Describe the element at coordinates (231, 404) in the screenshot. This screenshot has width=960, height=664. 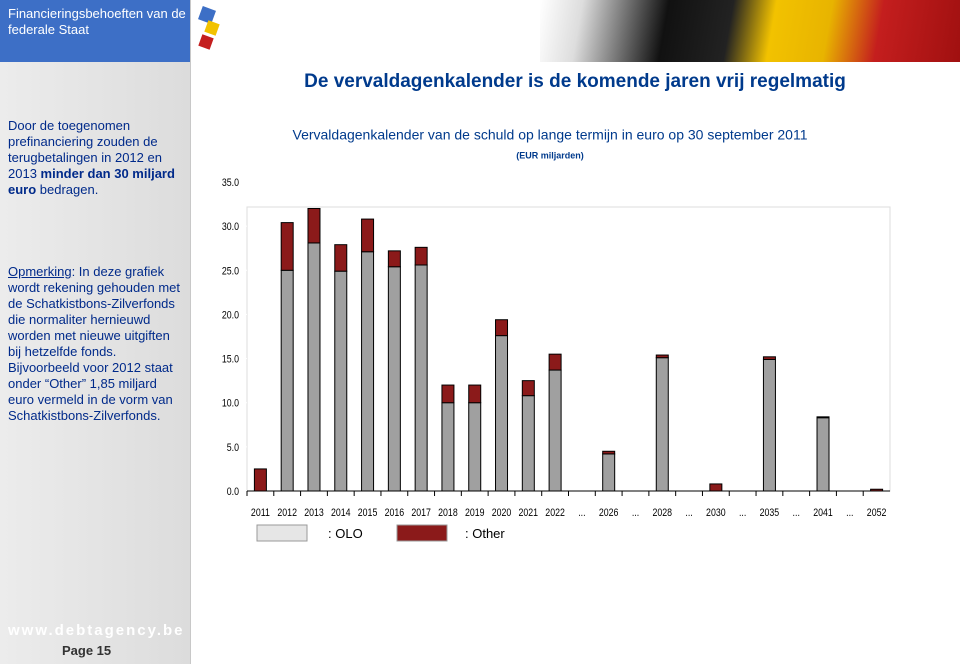
I see `y-tick-label: 10.0` at that location.